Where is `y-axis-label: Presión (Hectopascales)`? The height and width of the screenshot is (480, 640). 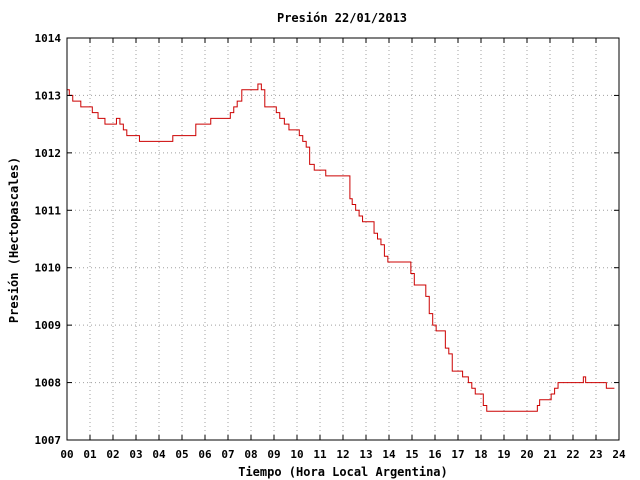 y-axis-label: Presión (Hectopascales) is located at coordinates (14, 240).